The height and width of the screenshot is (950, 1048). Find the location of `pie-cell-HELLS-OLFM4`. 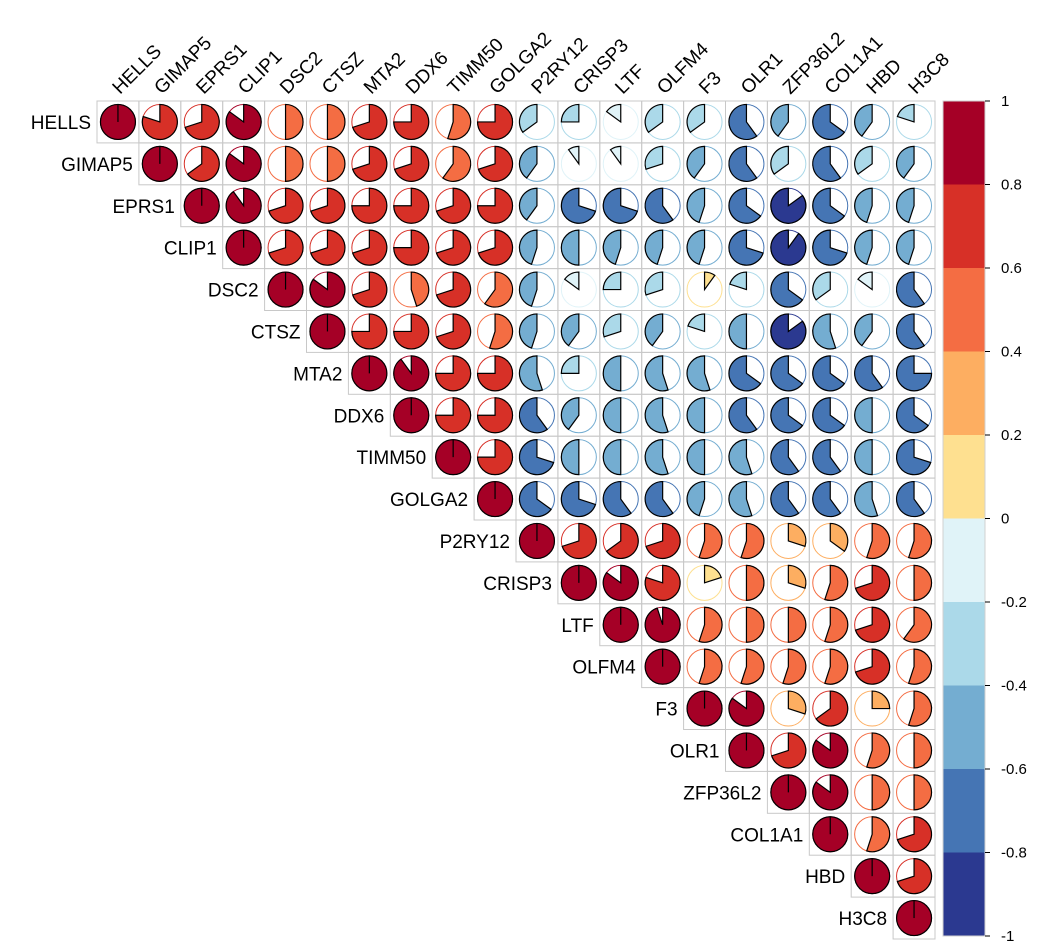

pie-cell-HELLS-OLFM4 is located at coordinates (663, 122).